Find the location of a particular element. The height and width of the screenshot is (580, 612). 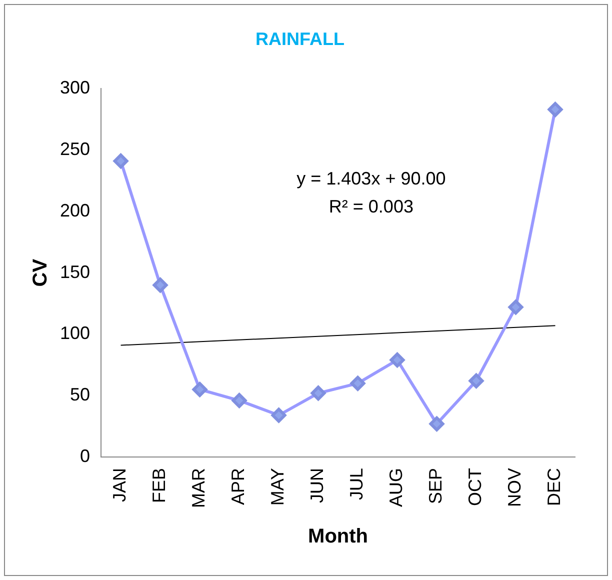

x-tick-label: JAN is located at coordinates (120, 485).